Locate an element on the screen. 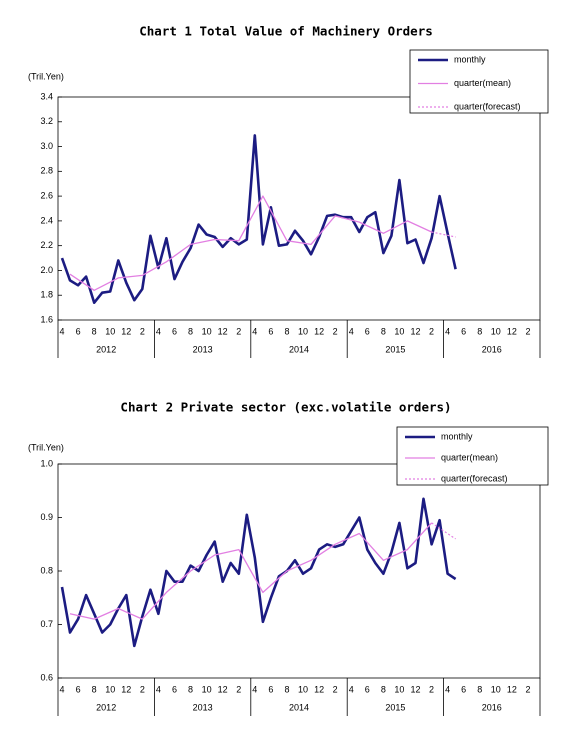  y-tick-label: 3.4 is located at coordinates (46, 96).